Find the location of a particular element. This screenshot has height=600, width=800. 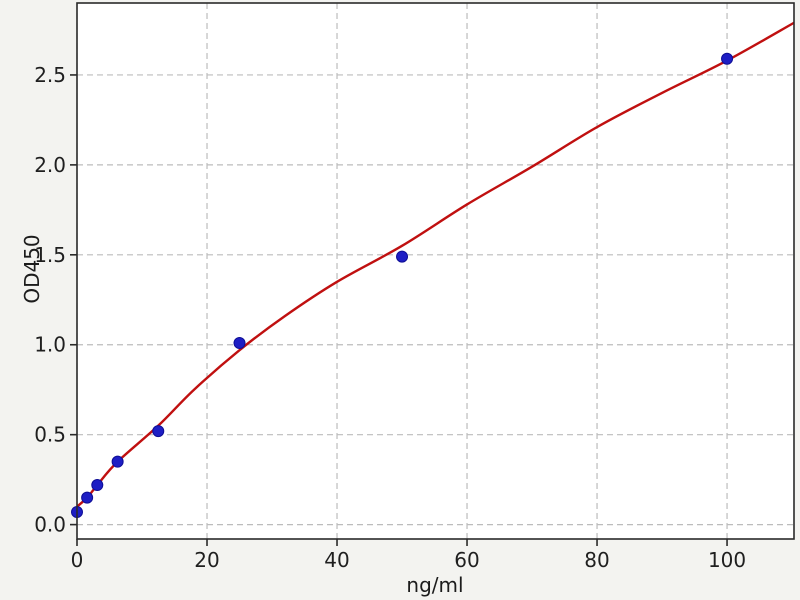

x-tick-label: 20 is located at coordinates (206, 560).